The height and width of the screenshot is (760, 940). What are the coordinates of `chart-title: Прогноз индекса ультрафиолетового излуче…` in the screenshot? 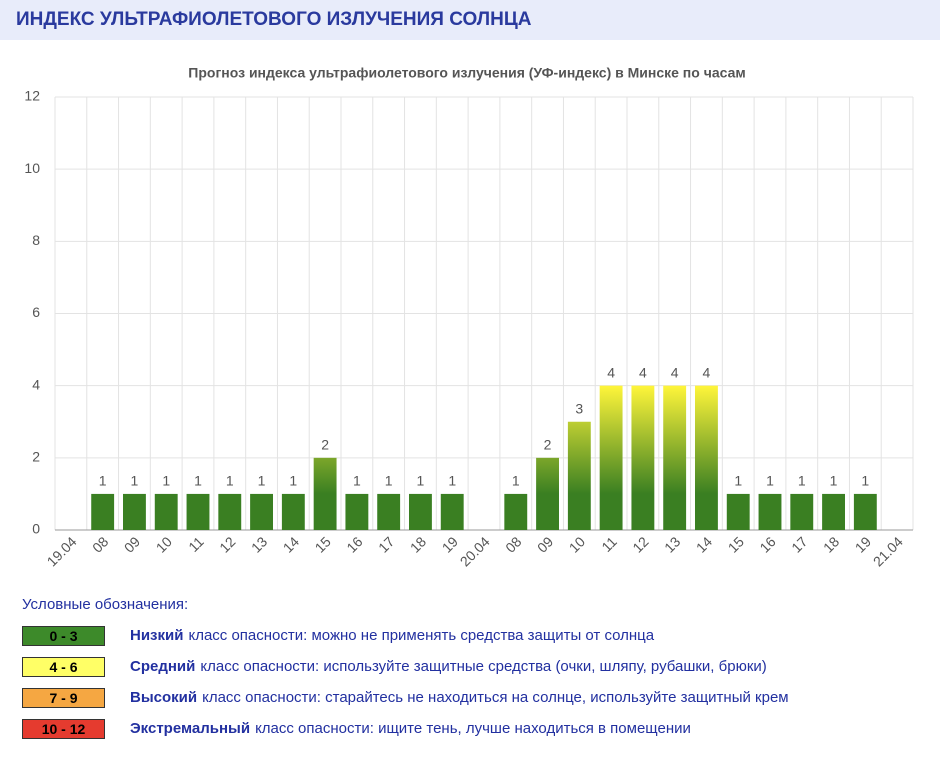 It's located at (466, 73).